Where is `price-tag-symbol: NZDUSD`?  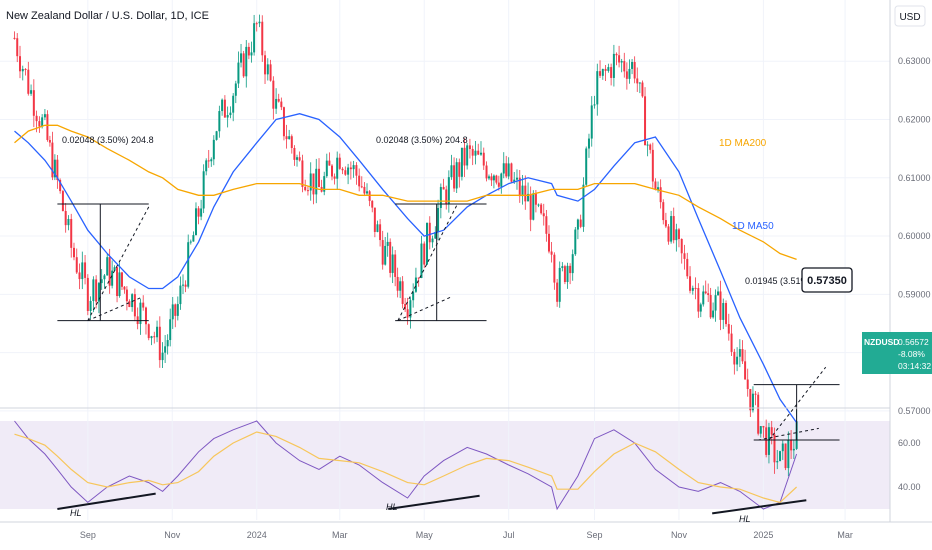 price-tag-symbol: NZDUSD is located at coordinates (881, 342).